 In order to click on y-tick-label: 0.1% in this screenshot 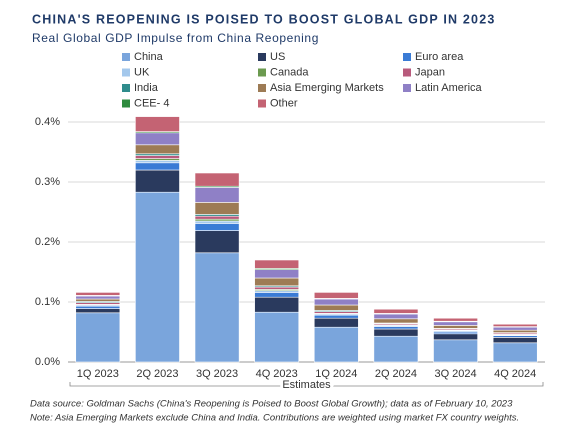, I will do `click(47, 302)`.